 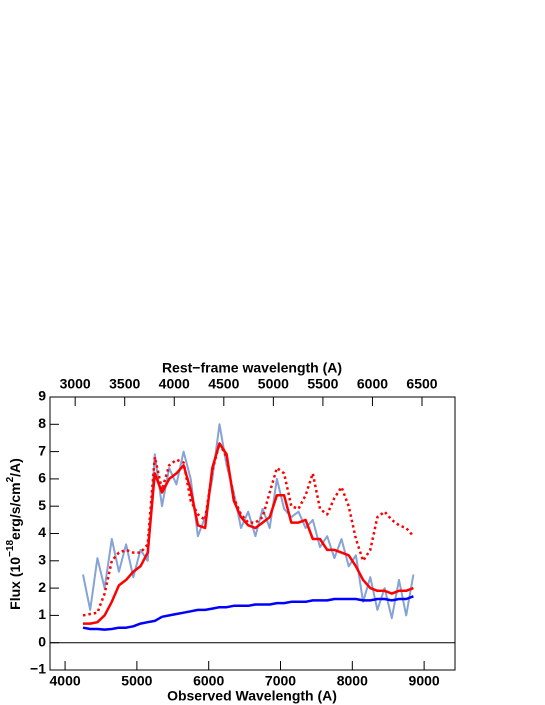 What do you see at coordinates (10, 548) in the screenshot?
I see `y-title-sup: −18` at bounding box center [10, 548].